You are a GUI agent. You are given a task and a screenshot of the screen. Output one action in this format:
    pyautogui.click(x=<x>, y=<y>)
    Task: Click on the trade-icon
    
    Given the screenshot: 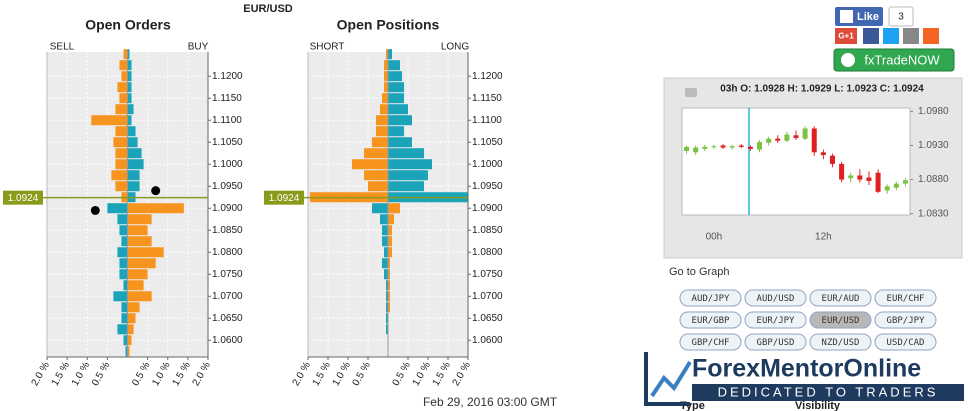 What is the action you would take?
    pyautogui.click(x=848, y=60)
    